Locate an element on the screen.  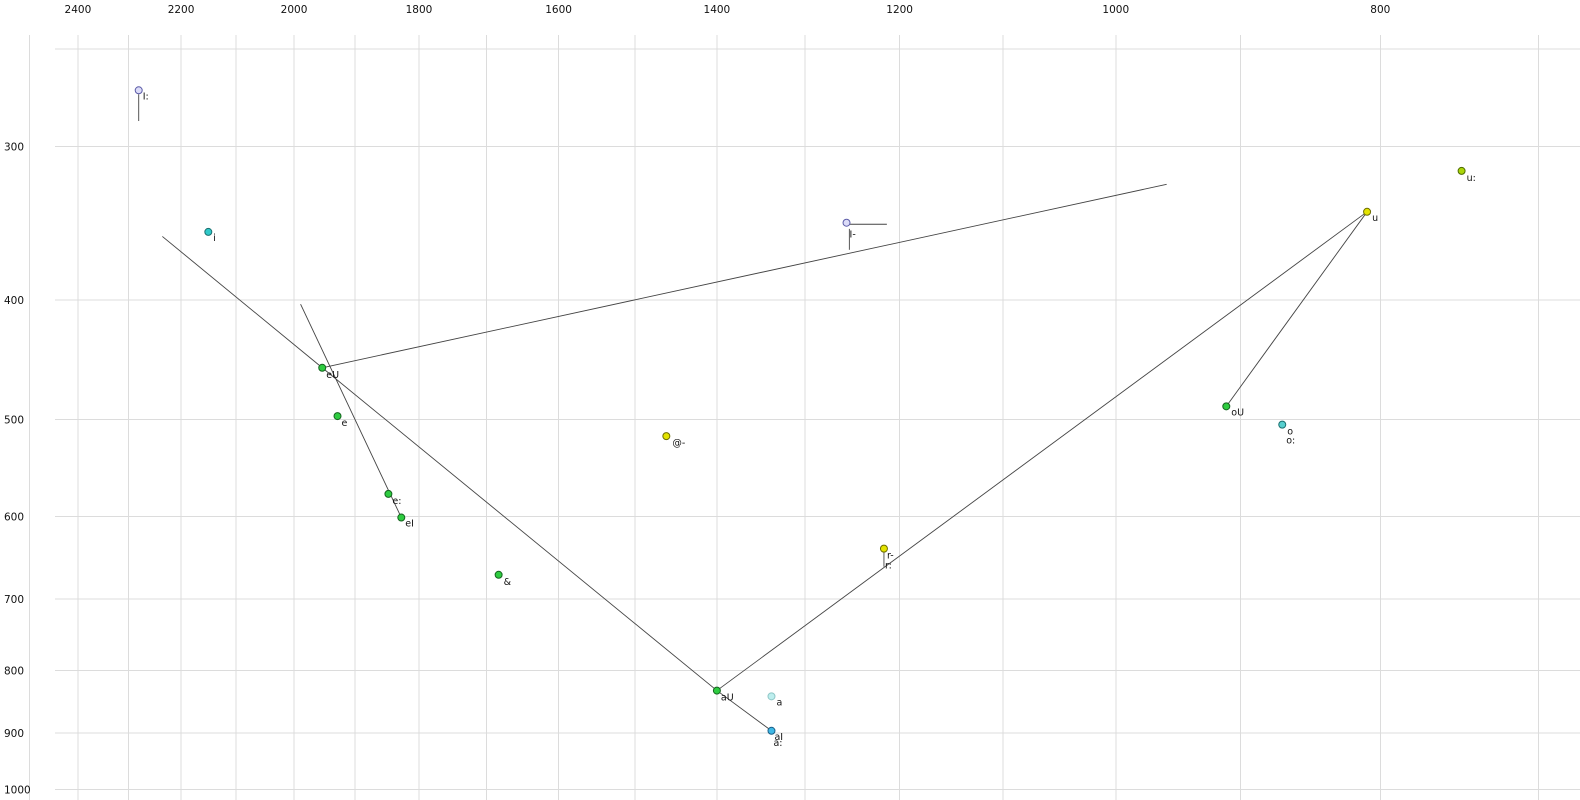
data-point-schwa is located at coordinates (666, 436).